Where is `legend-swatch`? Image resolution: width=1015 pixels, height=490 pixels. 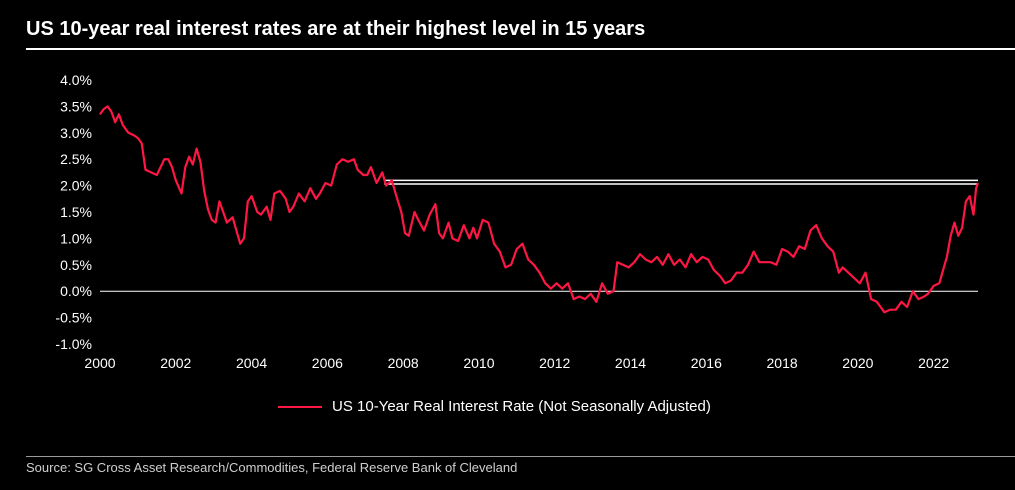 legend-swatch is located at coordinates (300, 406).